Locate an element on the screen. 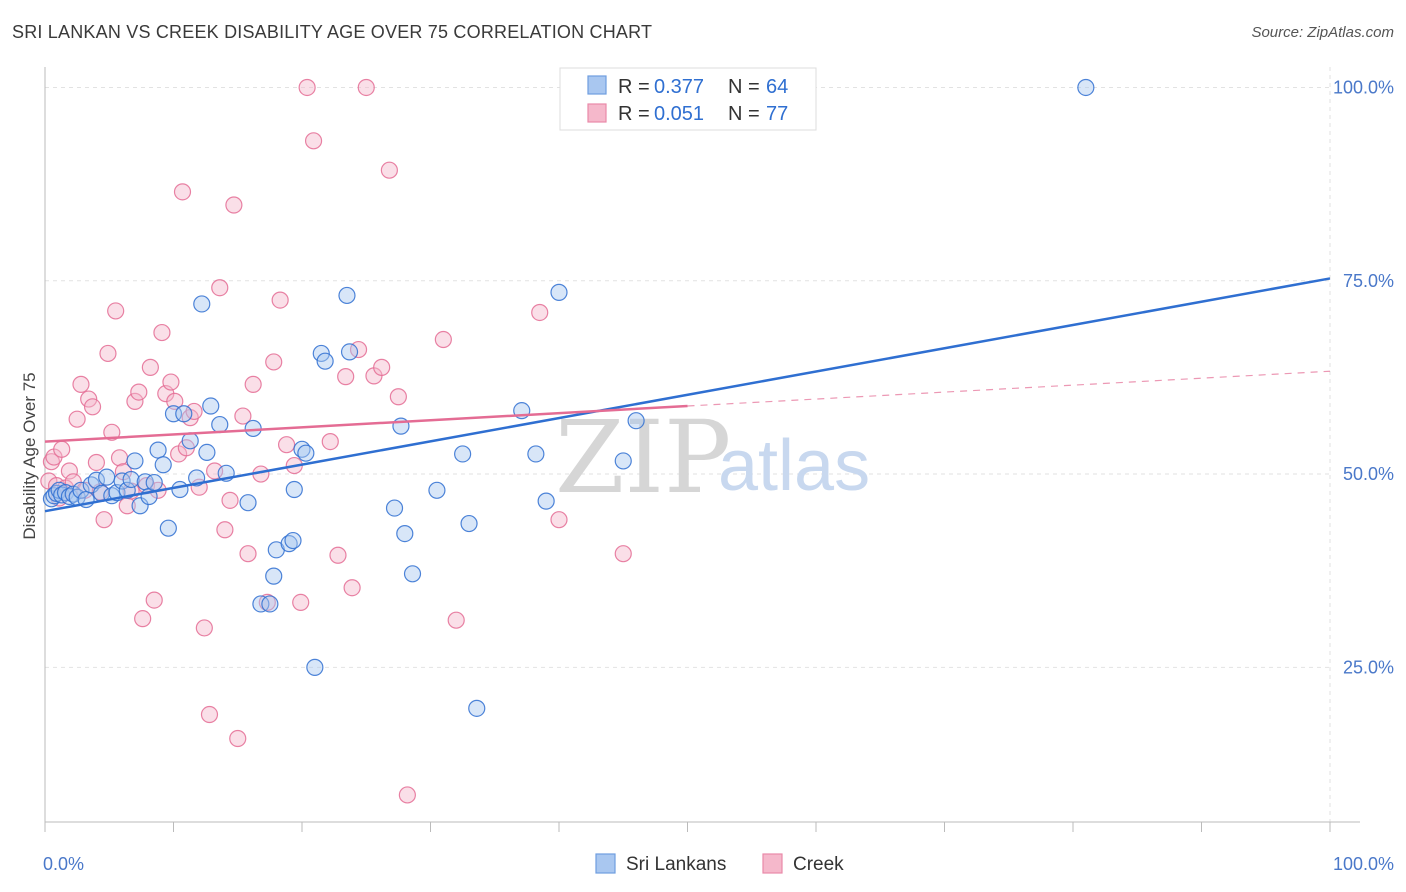  legend-n-label-2: N = is located at coordinates (744, 114).